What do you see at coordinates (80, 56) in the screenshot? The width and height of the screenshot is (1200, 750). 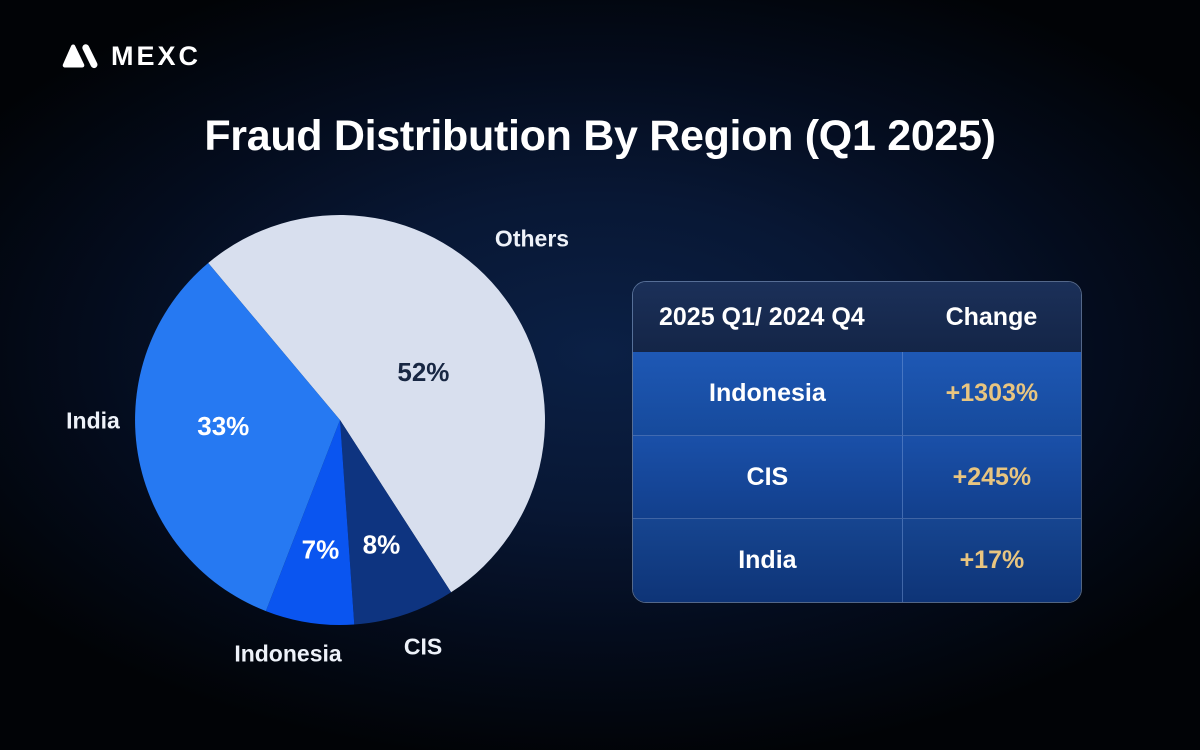 I see `mexc-logo-icon` at bounding box center [80, 56].